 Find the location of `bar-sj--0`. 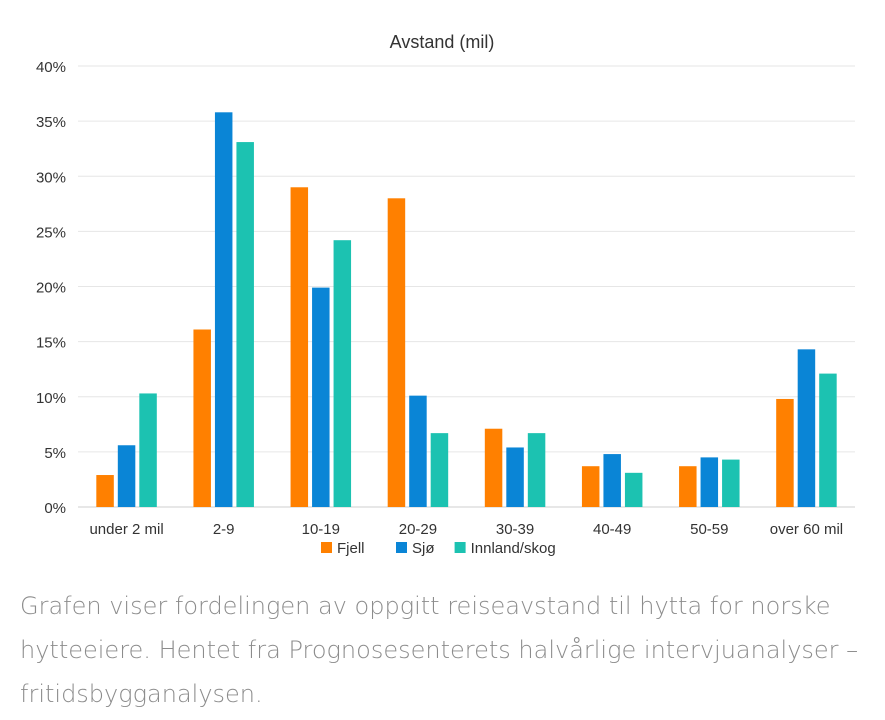

bar-sj--0 is located at coordinates (126, 476).